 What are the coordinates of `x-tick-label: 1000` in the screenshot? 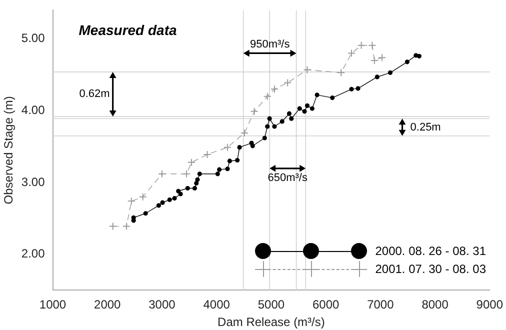 It's located at (52, 305).